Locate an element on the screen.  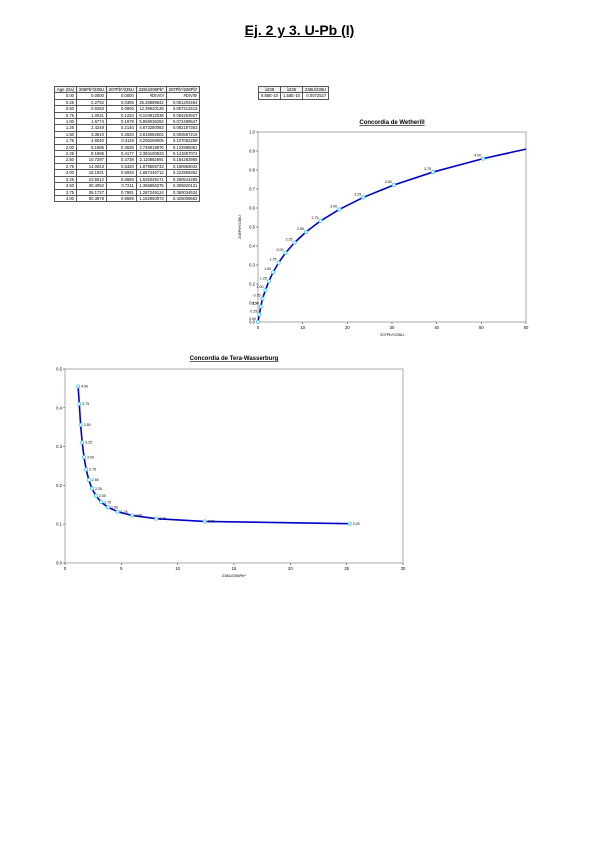
table-cell: 1.00 is located at coordinates (65, 121).